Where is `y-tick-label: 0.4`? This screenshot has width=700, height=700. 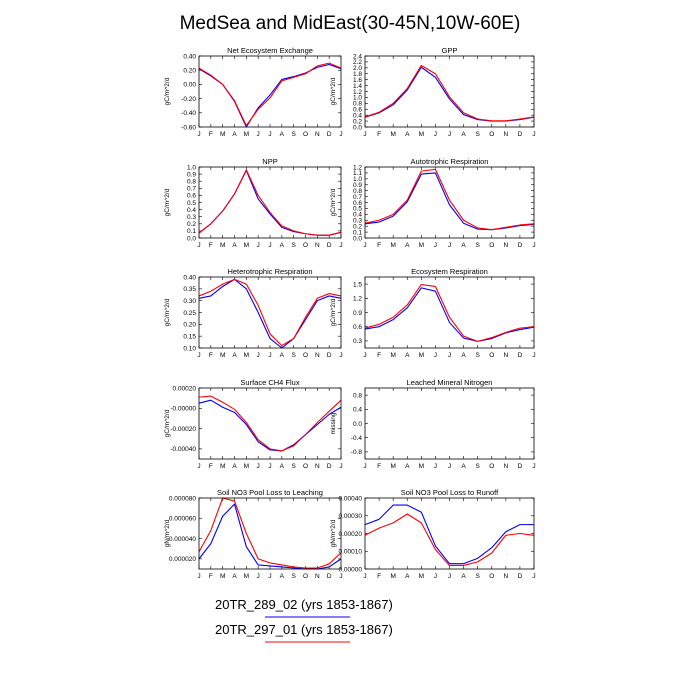 y-tick-label: 0.4 is located at coordinates (191, 210).